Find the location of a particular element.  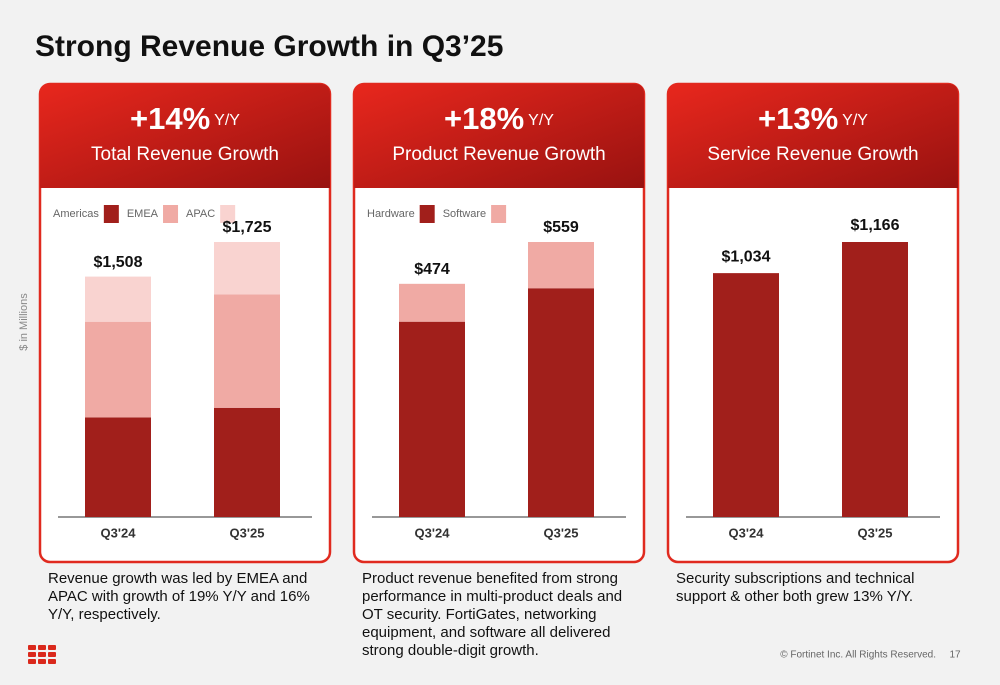

total-label: $559 is located at coordinates (561, 227).